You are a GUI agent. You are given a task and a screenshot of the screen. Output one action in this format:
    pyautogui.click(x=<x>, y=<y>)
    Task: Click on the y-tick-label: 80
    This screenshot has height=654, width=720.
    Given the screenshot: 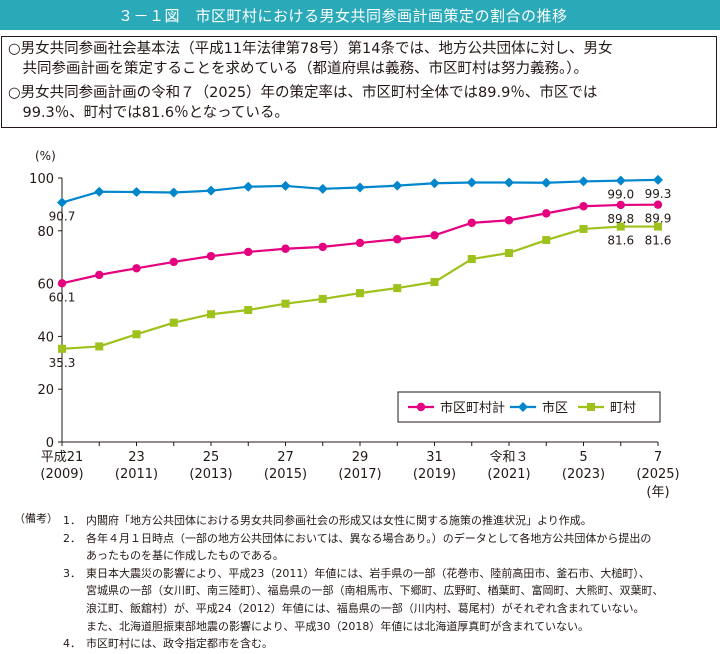 What is the action you would take?
    pyautogui.click(x=45, y=232)
    